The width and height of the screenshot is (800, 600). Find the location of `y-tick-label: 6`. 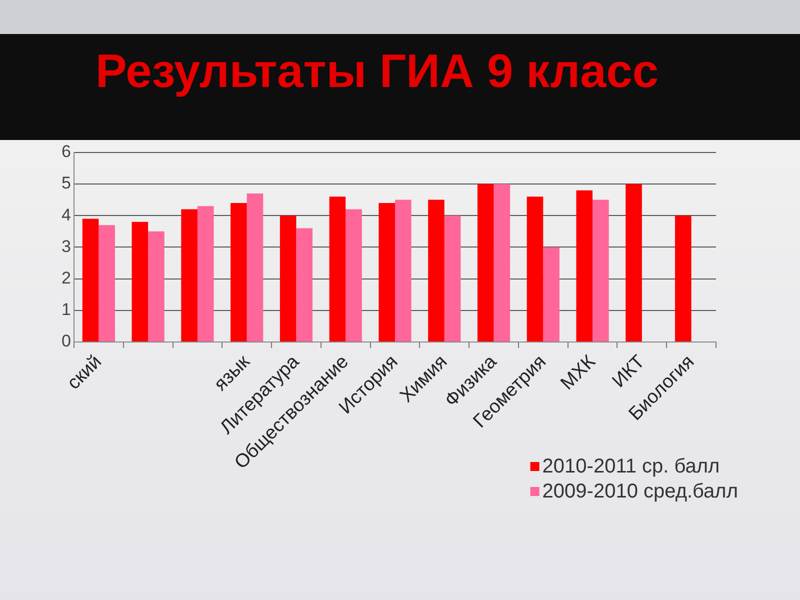

y-tick-label: 6 is located at coordinates (66, 152).